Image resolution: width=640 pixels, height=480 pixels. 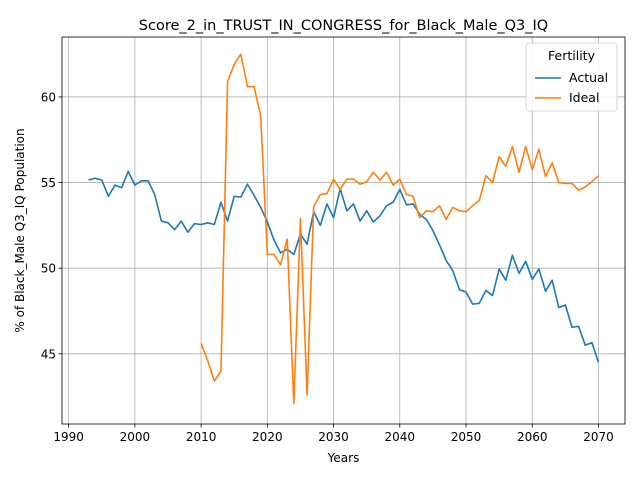 What do you see at coordinates (68, 437) in the screenshot?
I see `x-tick-label: 1990` at bounding box center [68, 437].